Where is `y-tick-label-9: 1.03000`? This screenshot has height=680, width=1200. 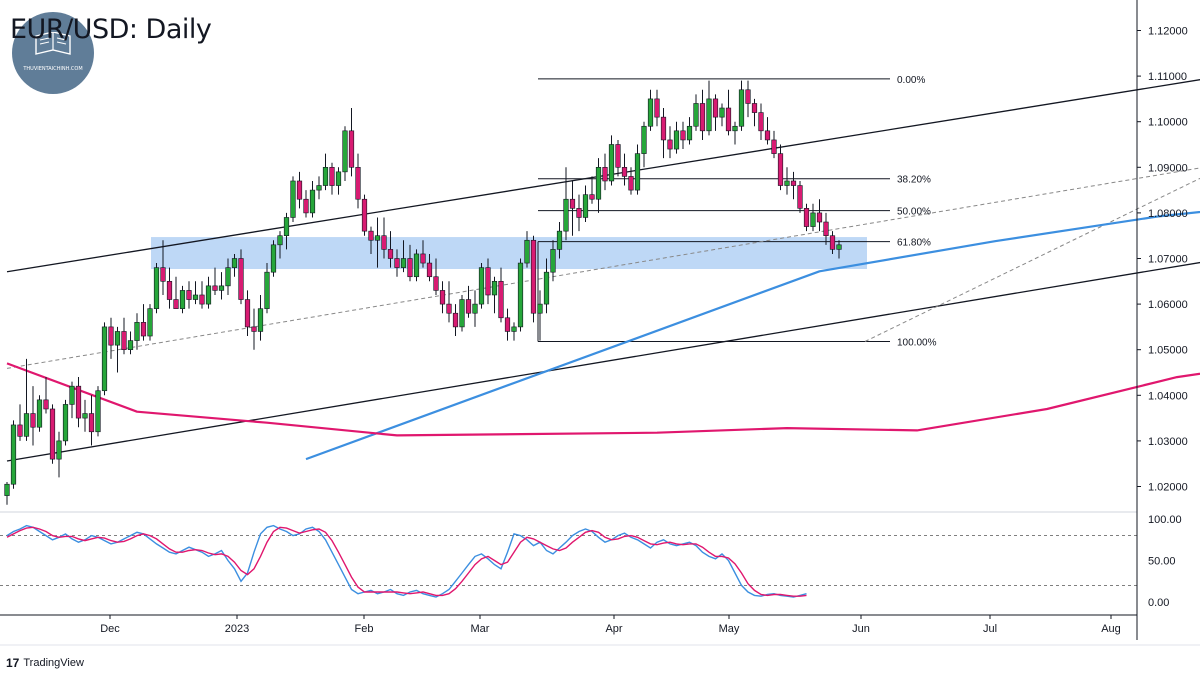
y-tick-label-9: 1.03000 is located at coordinates (1168, 442).